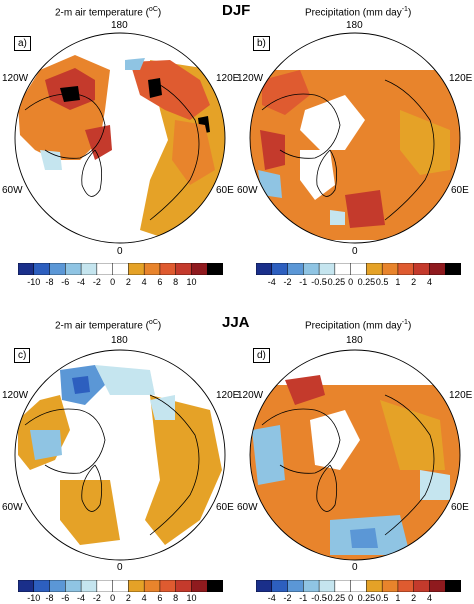  I want to click on panel-c-alaska-max-cool, so click(81, 385).